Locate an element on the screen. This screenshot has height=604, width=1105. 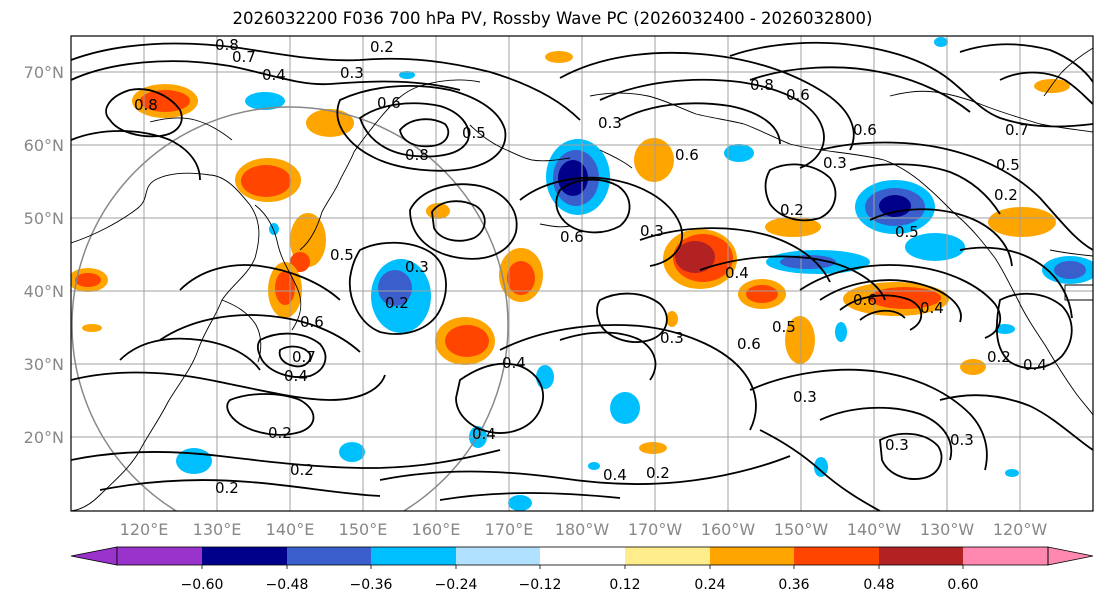
colorbar-frame is located at coordinates (582, 556).